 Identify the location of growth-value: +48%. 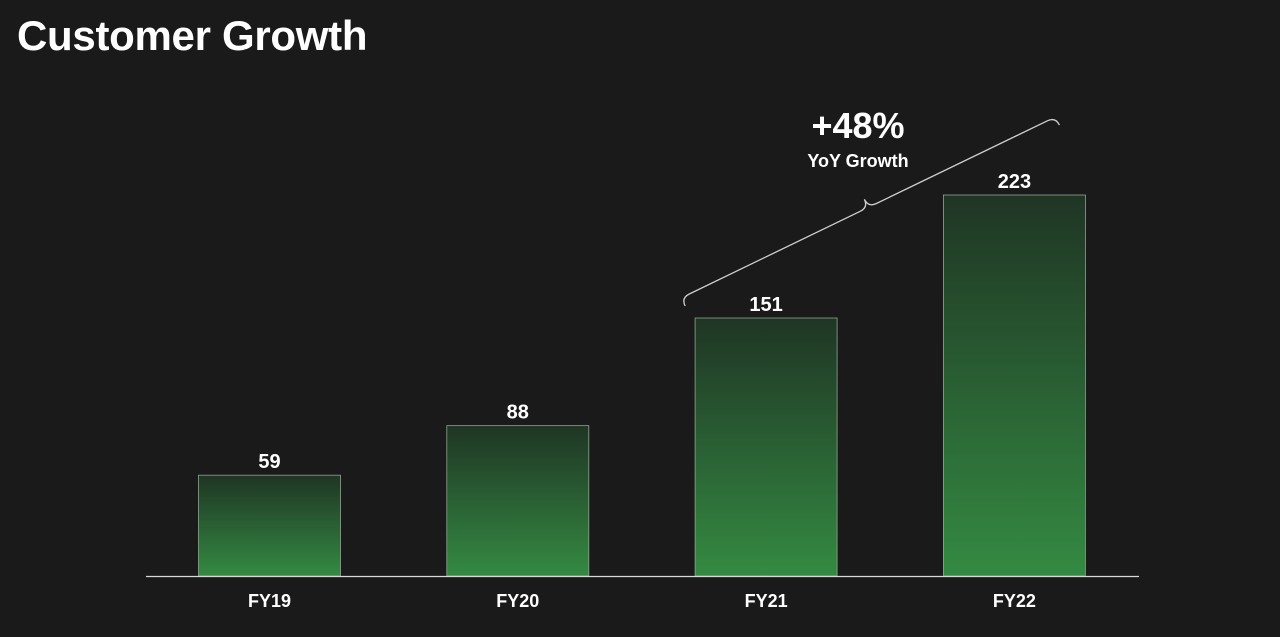
(857, 125).